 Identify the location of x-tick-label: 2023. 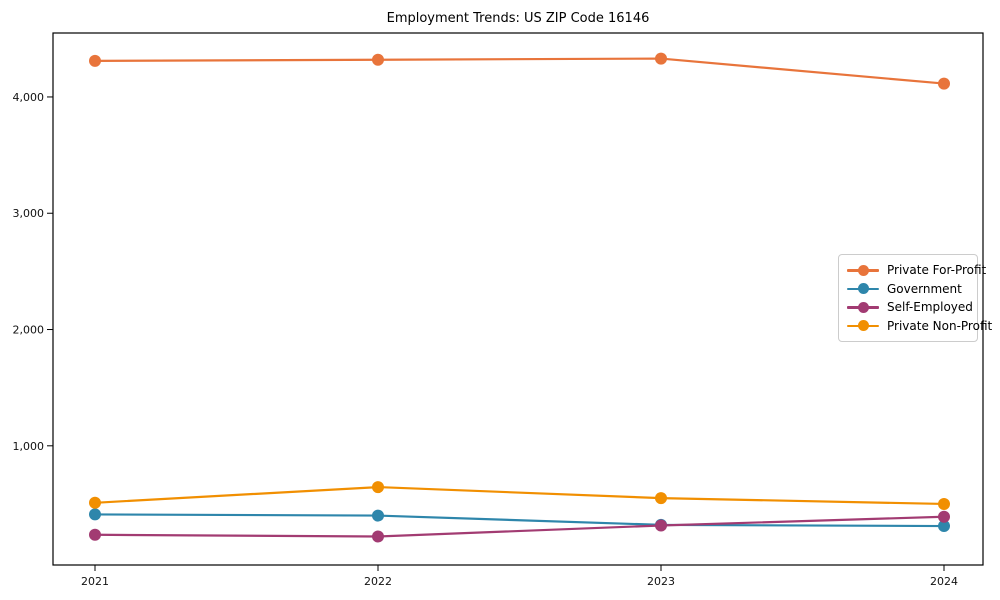
(661, 581).